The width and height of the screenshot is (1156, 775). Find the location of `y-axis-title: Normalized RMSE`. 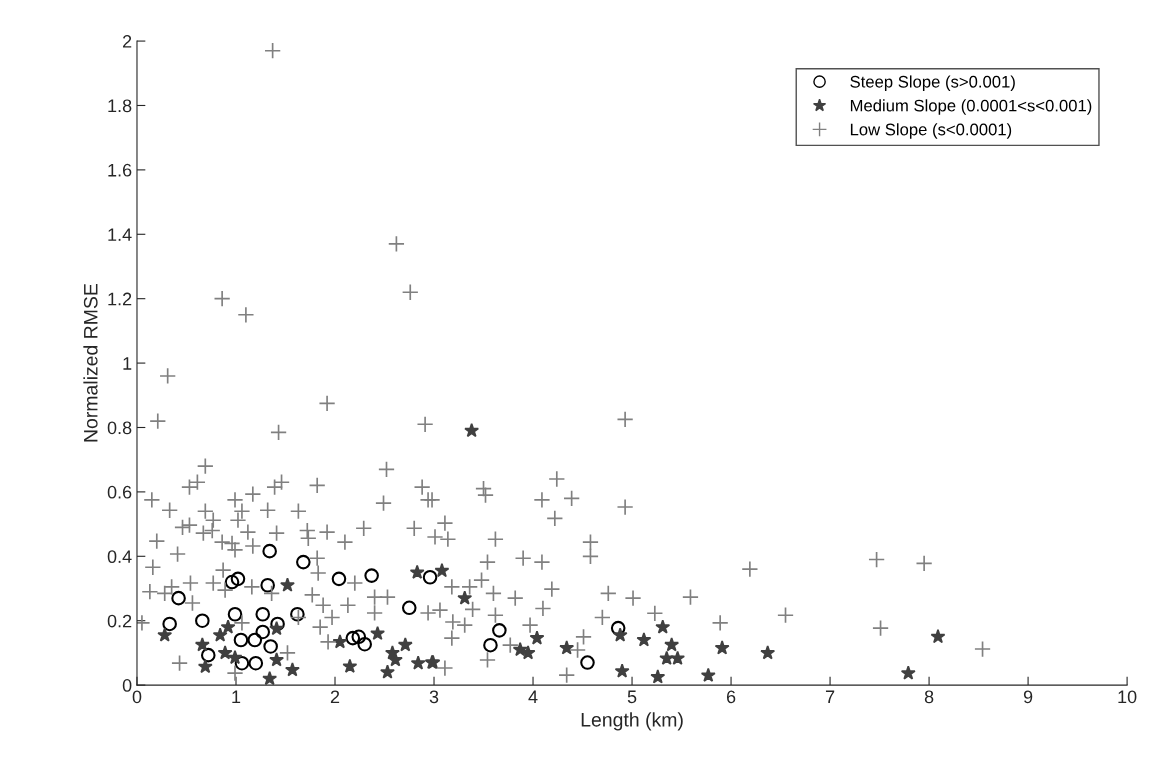

y-axis-title: Normalized RMSE is located at coordinates (90, 362).